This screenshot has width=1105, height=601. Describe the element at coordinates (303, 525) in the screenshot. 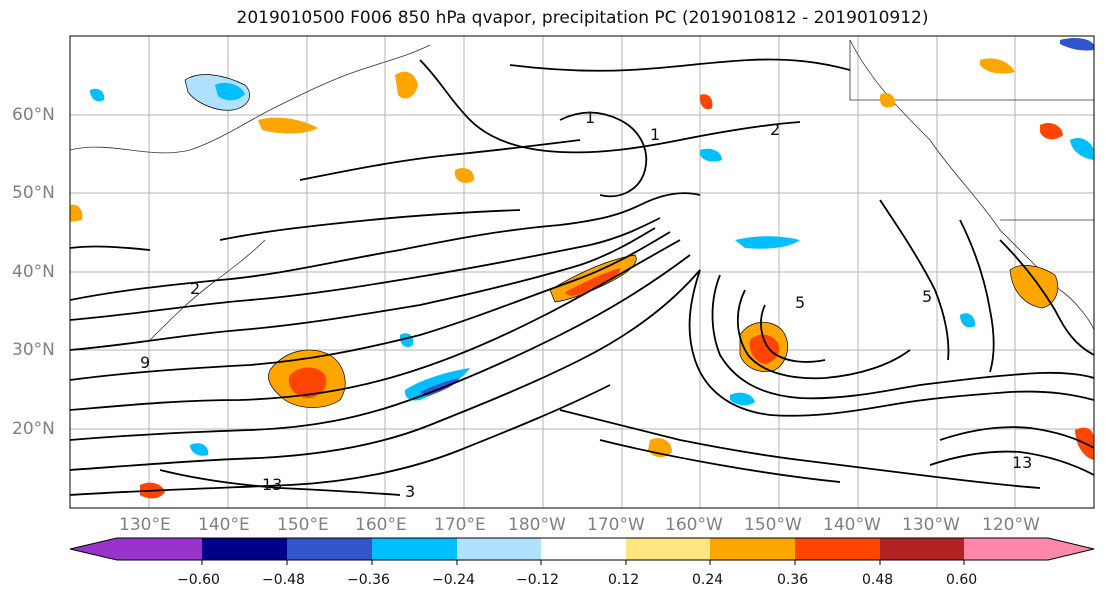

I see `lon-label: 150°E` at that location.